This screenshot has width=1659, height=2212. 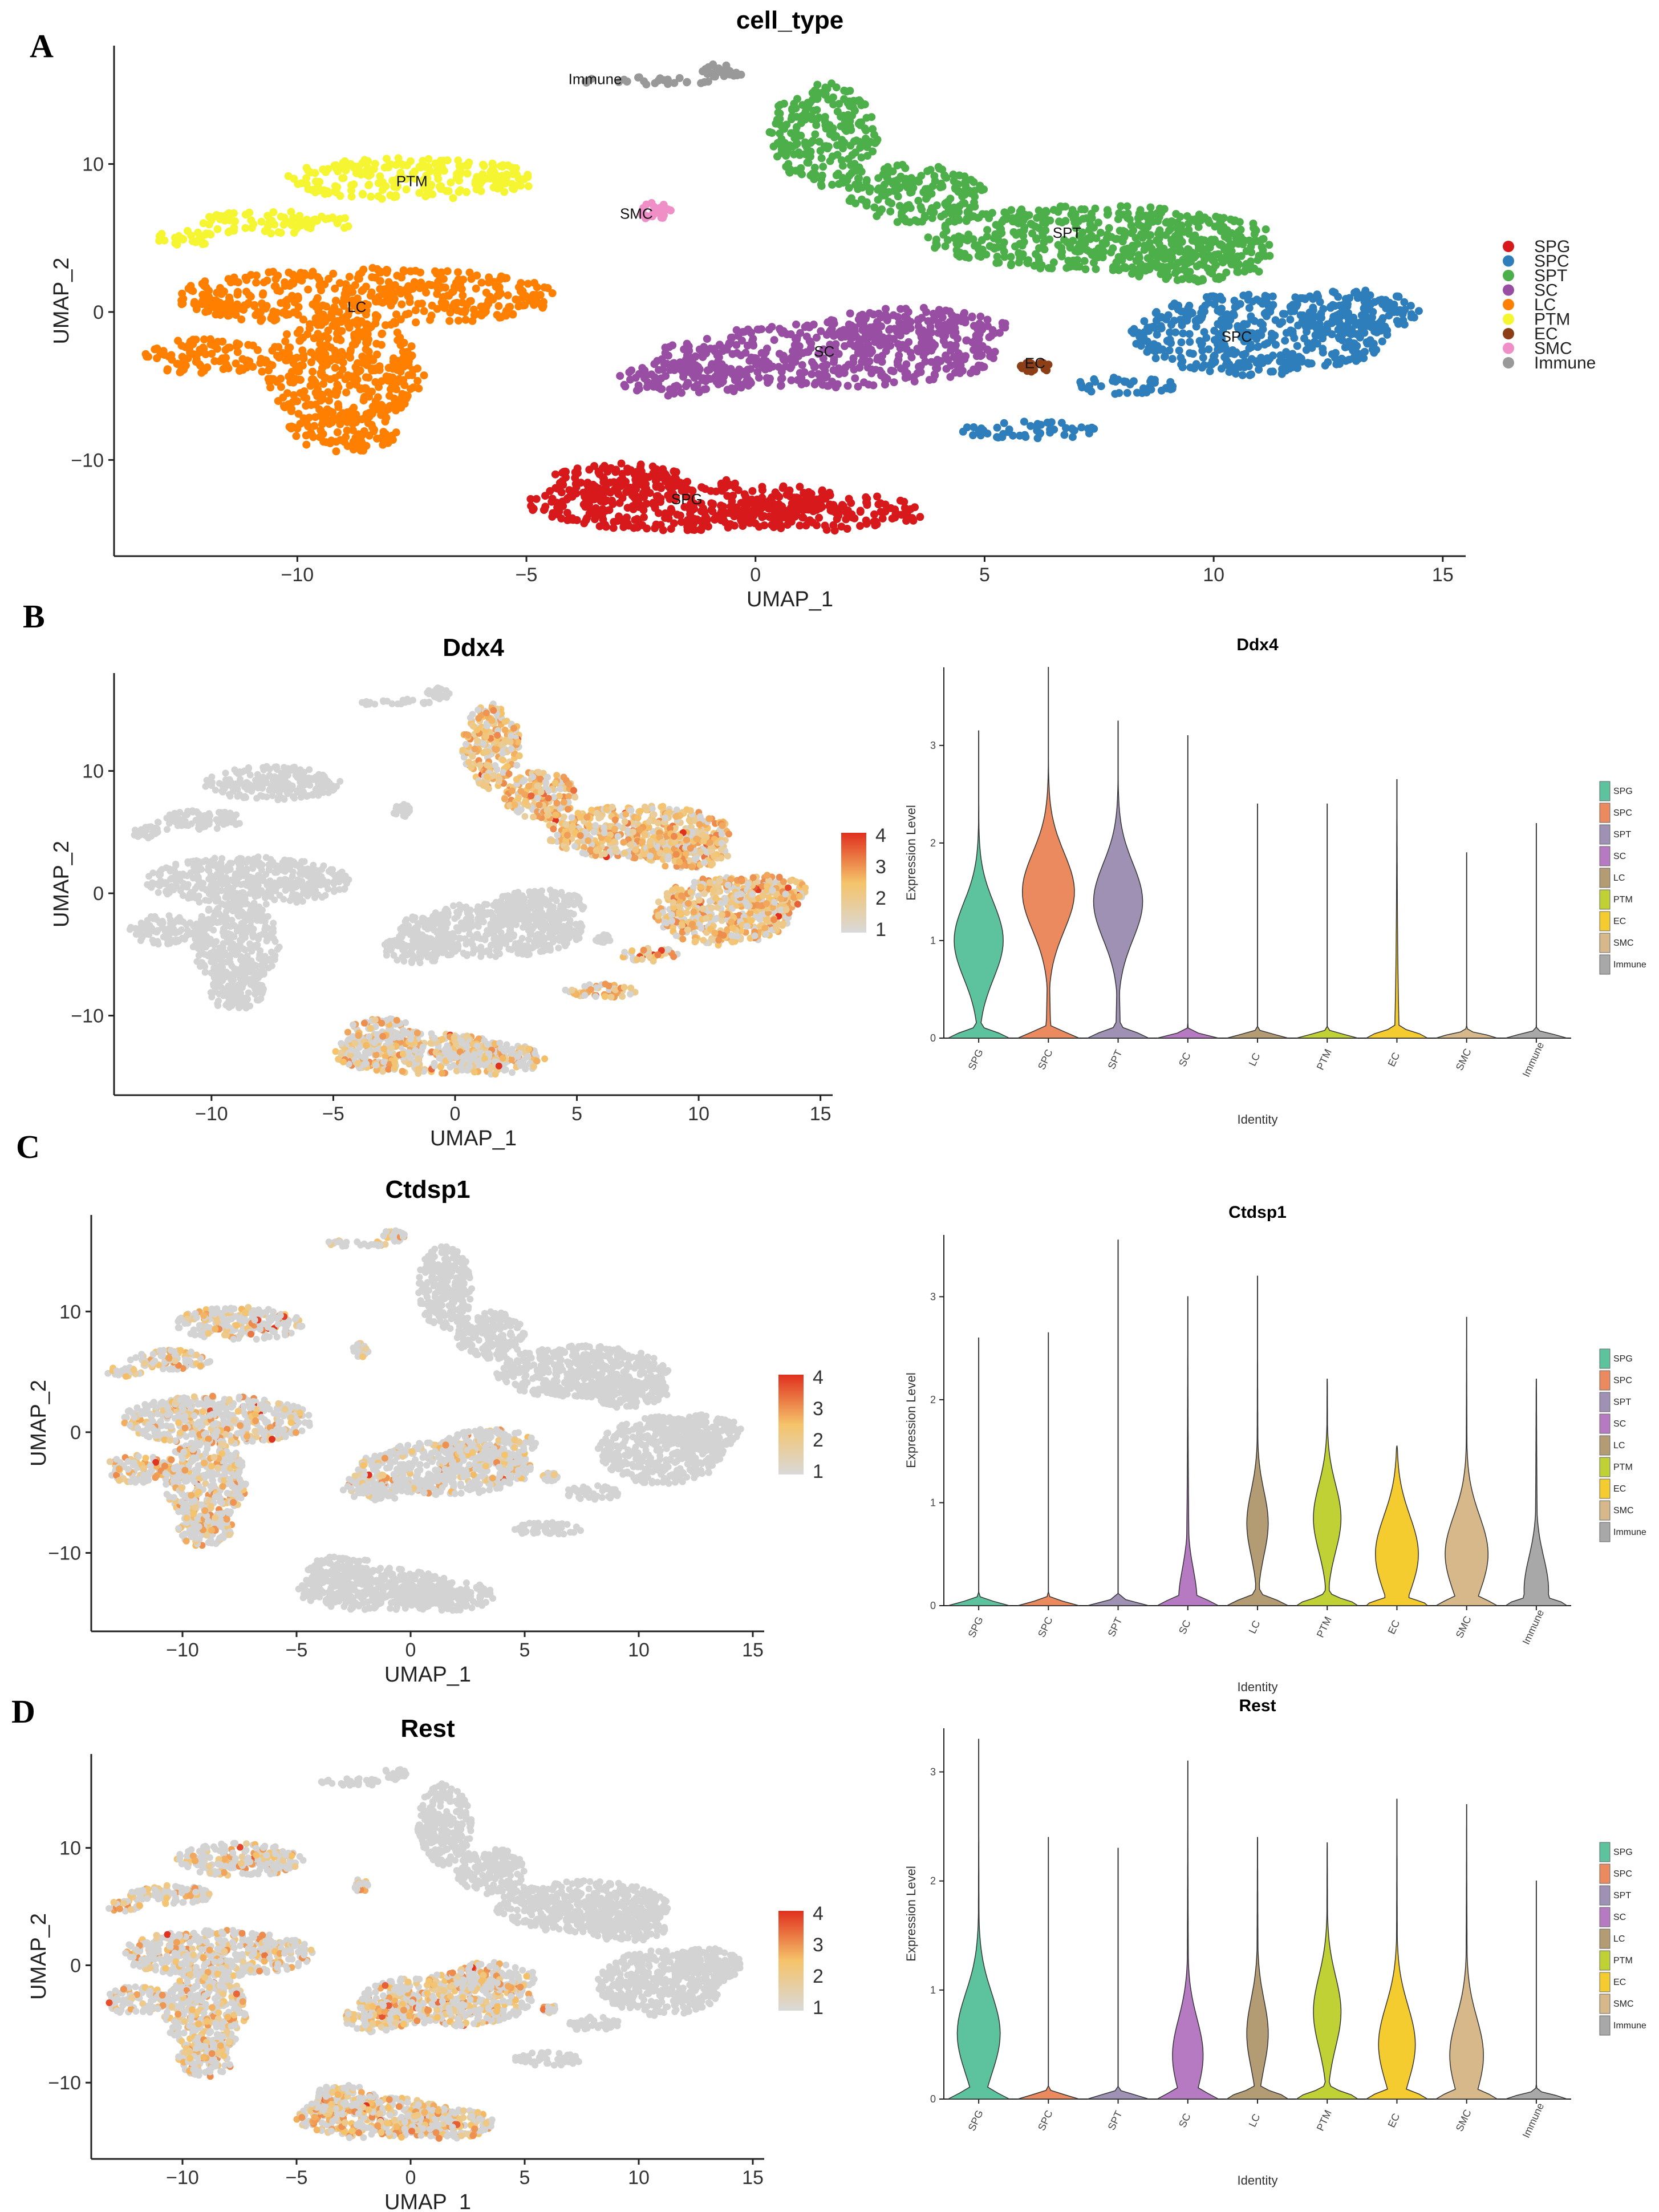 What do you see at coordinates (755, 575) in the screenshot?
I see `x-tick-label: 0` at bounding box center [755, 575].